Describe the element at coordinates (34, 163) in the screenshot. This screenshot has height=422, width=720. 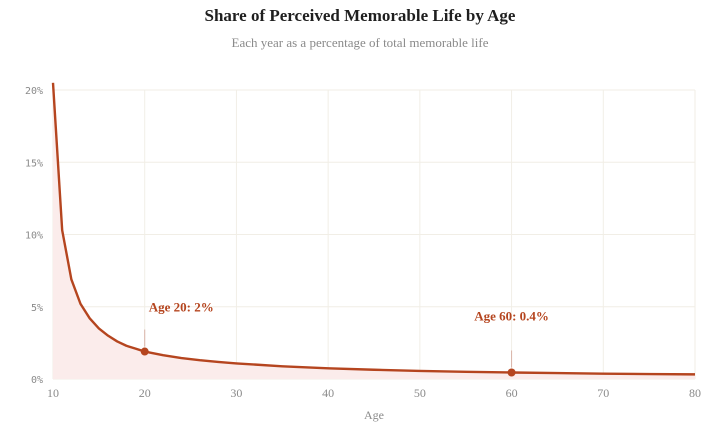
I see `y-tick-label: 15%` at that location.